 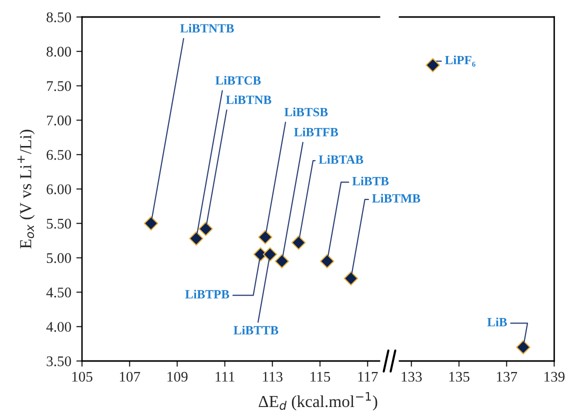 I want to click on y-tick-label: 6.00, so click(x=59, y=189).